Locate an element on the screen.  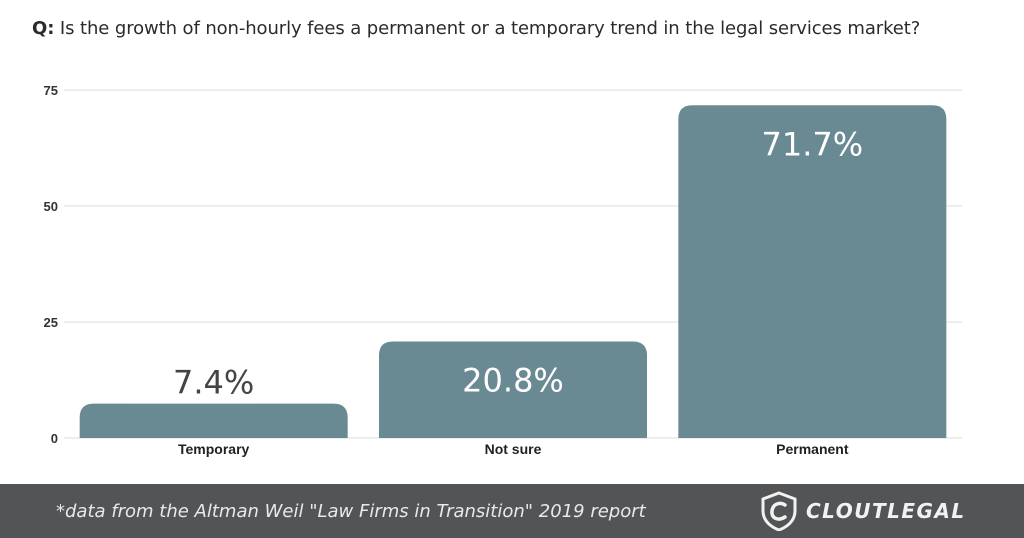
brand-logo: CLOUTLEGAL is located at coordinates (863, 511).